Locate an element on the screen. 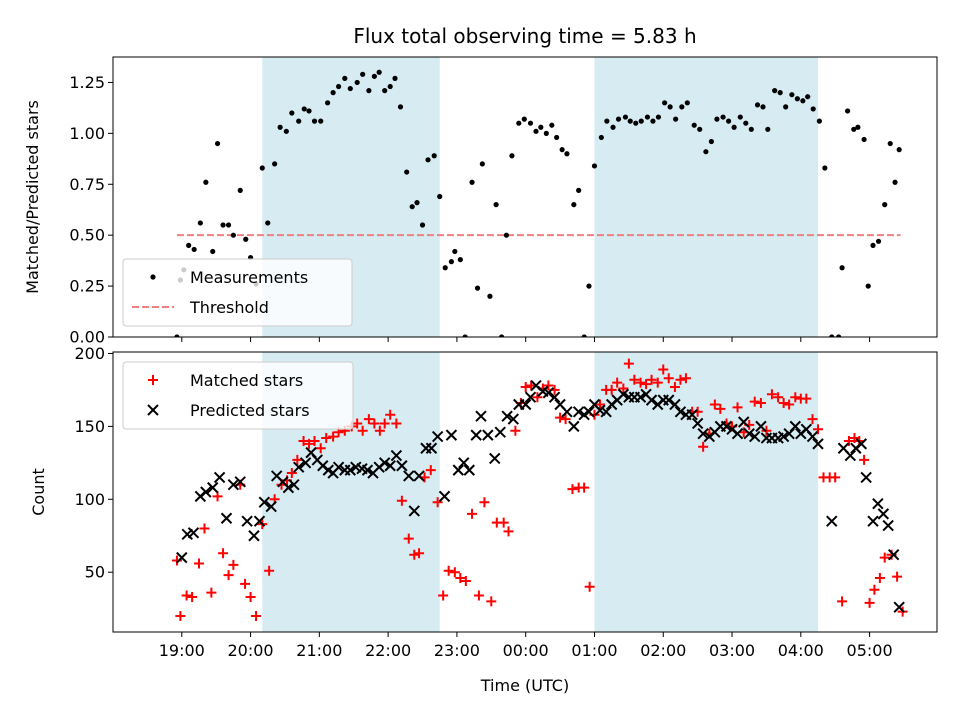 The width and height of the screenshot is (960, 720). x-tick-label: 00:00 is located at coordinates (526, 650).